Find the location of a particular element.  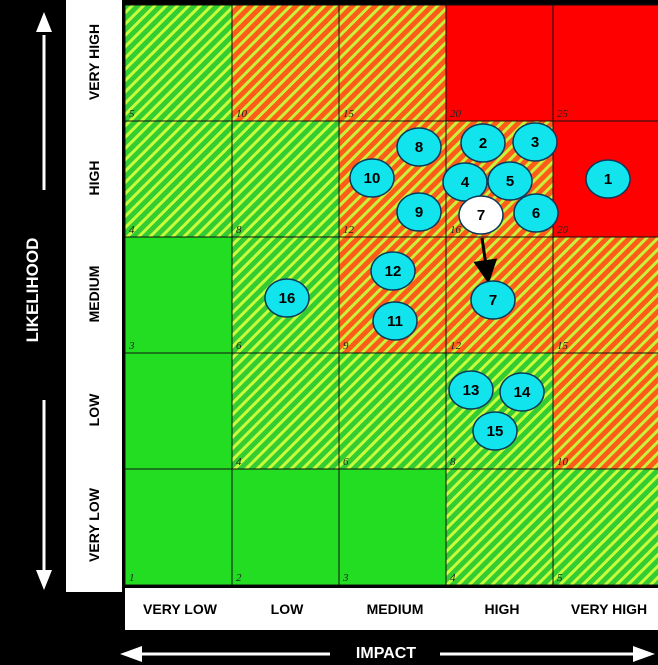

risk-marker-2: 2 is located at coordinates (483, 143).